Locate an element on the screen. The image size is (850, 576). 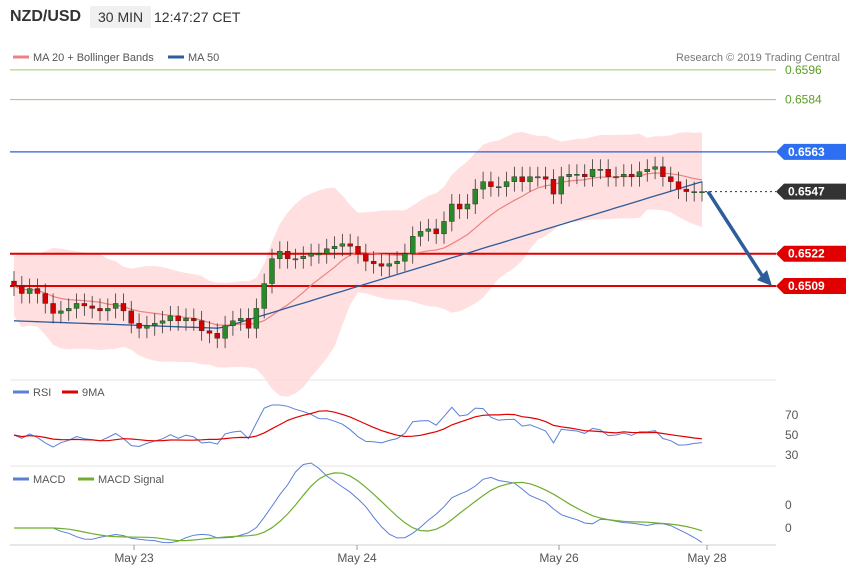
macd-panel: 00 is located at coordinates (403, 503).